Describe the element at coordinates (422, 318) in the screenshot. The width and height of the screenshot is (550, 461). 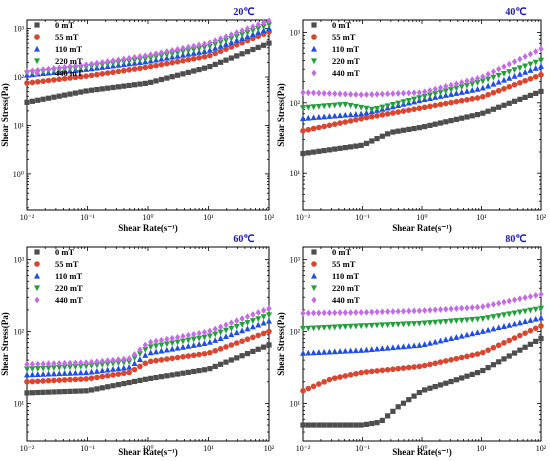
I see `series-triangle-down` at that location.